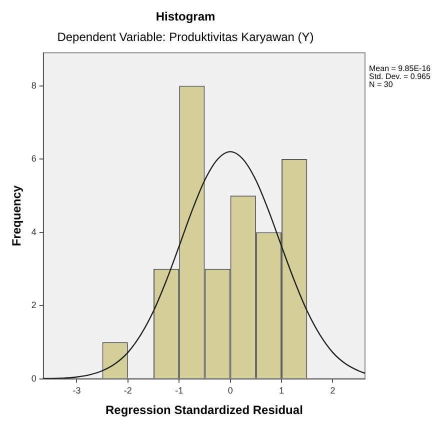 The width and height of the screenshot is (443, 428). Describe the element at coordinates (400, 77) in the screenshot. I see `text: Std. Dev. = 0.965` at that location.